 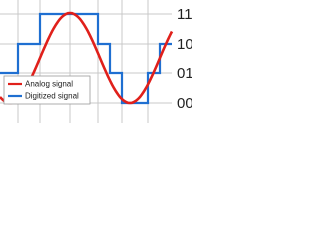 What do you see at coordinates (184, 103) in the screenshot?
I see `level-label: 00` at bounding box center [184, 103].